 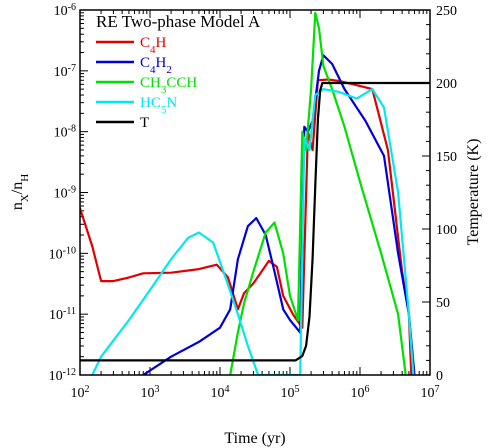 What do you see at coordinates (62, 254) in the screenshot?
I see `y-tick-label: 10-10` at bounding box center [62, 254].